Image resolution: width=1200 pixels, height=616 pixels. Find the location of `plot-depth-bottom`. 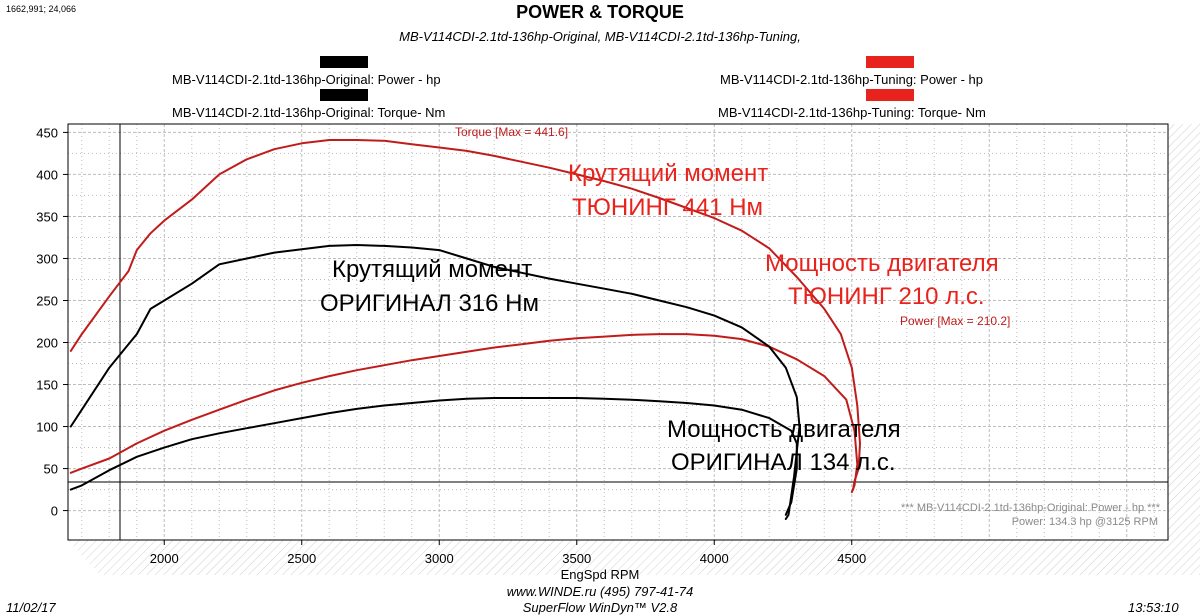

plot-depth-bottom is located at coordinates (634, 557).